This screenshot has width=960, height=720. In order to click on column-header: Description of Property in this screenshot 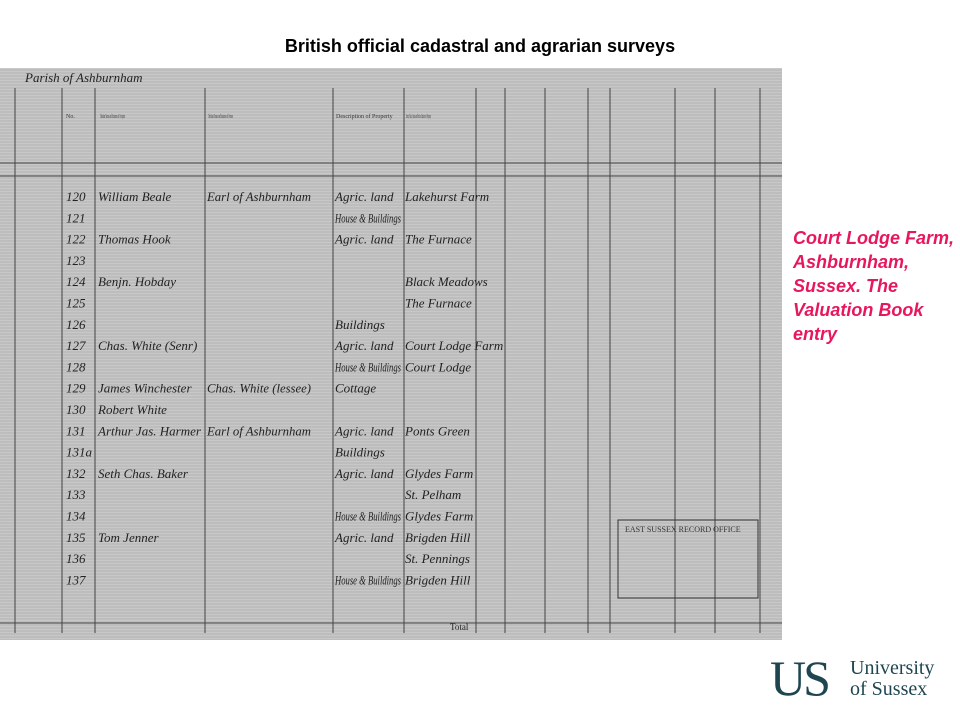, I will do `click(364, 116)`.